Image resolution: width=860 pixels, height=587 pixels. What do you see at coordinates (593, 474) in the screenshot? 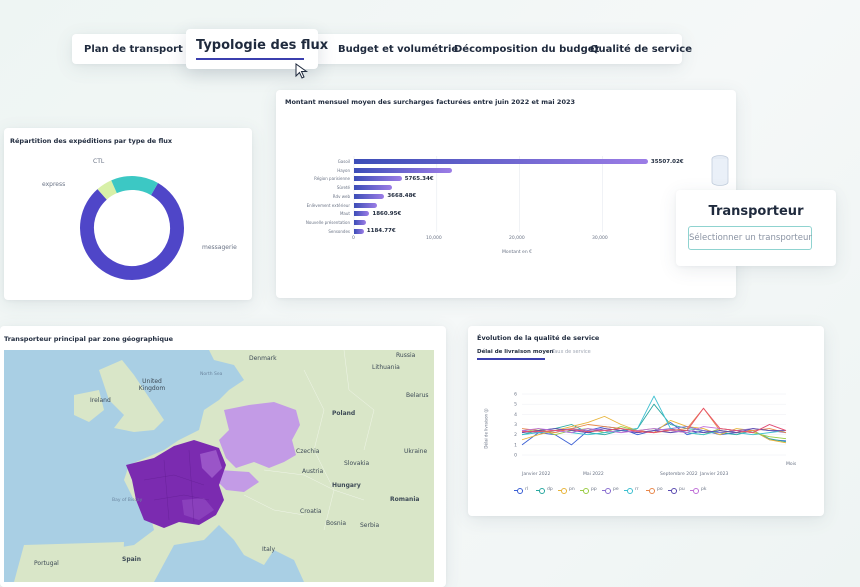
I see `x-tick-label: Mai 2022` at bounding box center [593, 474].